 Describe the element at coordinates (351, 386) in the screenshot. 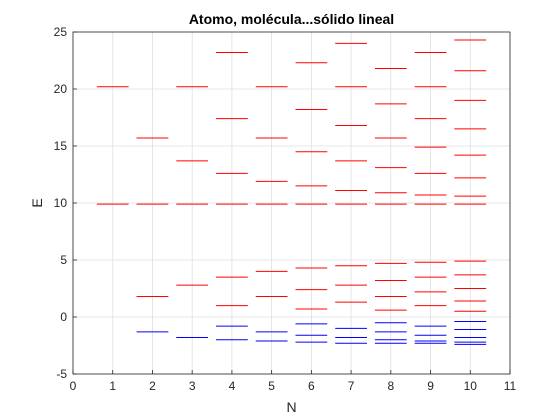

I see `x-tick-label: 7` at that location.